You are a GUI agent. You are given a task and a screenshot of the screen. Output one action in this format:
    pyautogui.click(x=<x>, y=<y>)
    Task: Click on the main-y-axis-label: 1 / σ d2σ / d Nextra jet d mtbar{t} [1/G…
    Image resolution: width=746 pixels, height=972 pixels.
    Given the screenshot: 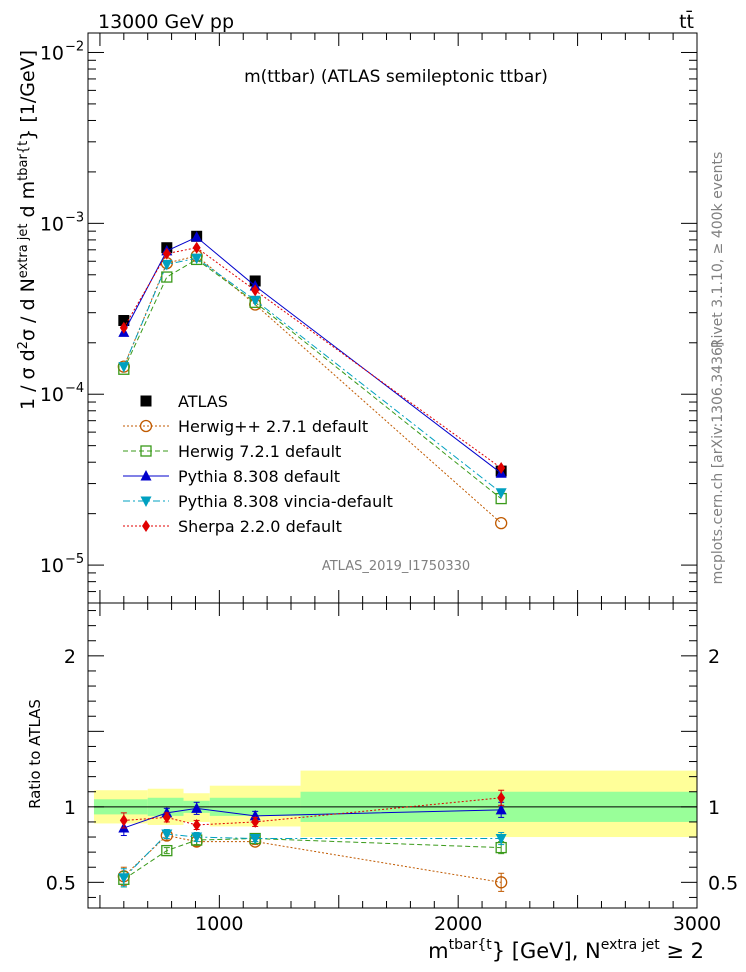 What is the action you would take?
    pyautogui.click(x=27, y=230)
    